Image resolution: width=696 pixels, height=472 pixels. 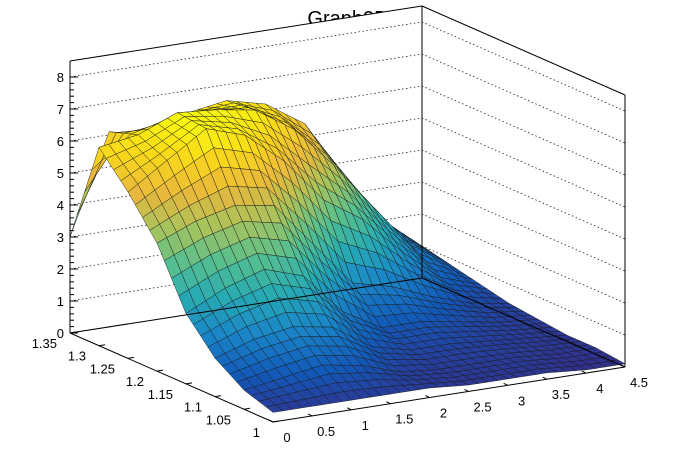 I want to click on x-tick-label-9: 4.5, so click(x=639, y=382).